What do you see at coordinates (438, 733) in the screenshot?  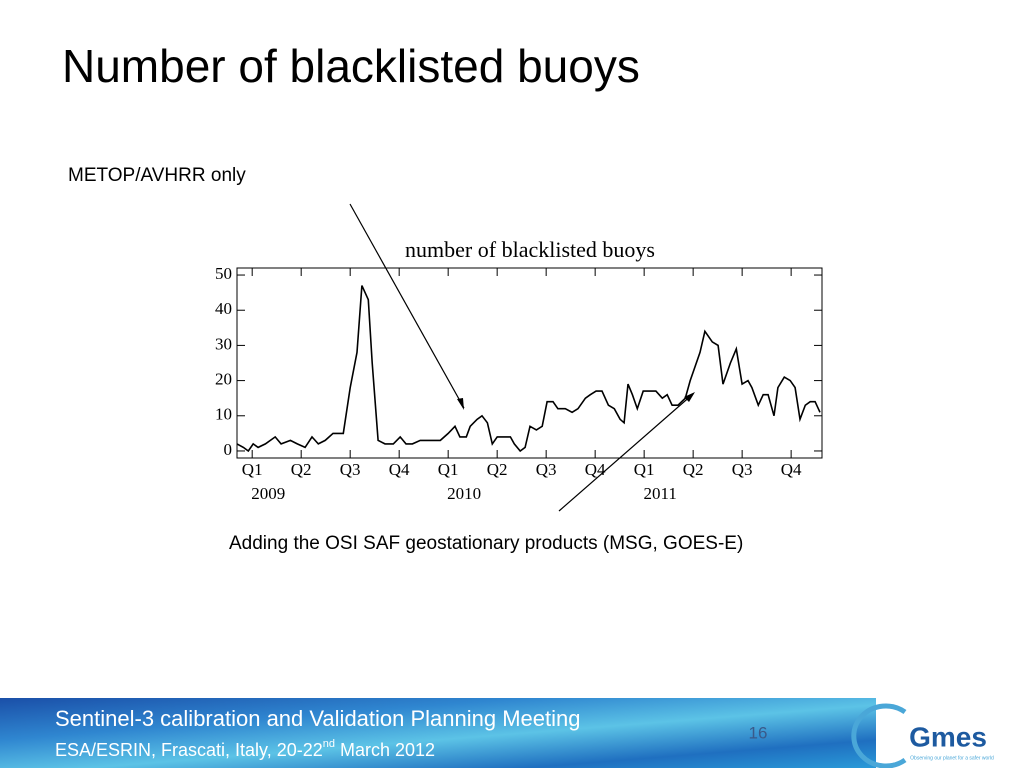 I see `footer-band` at bounding box center [438, 733].